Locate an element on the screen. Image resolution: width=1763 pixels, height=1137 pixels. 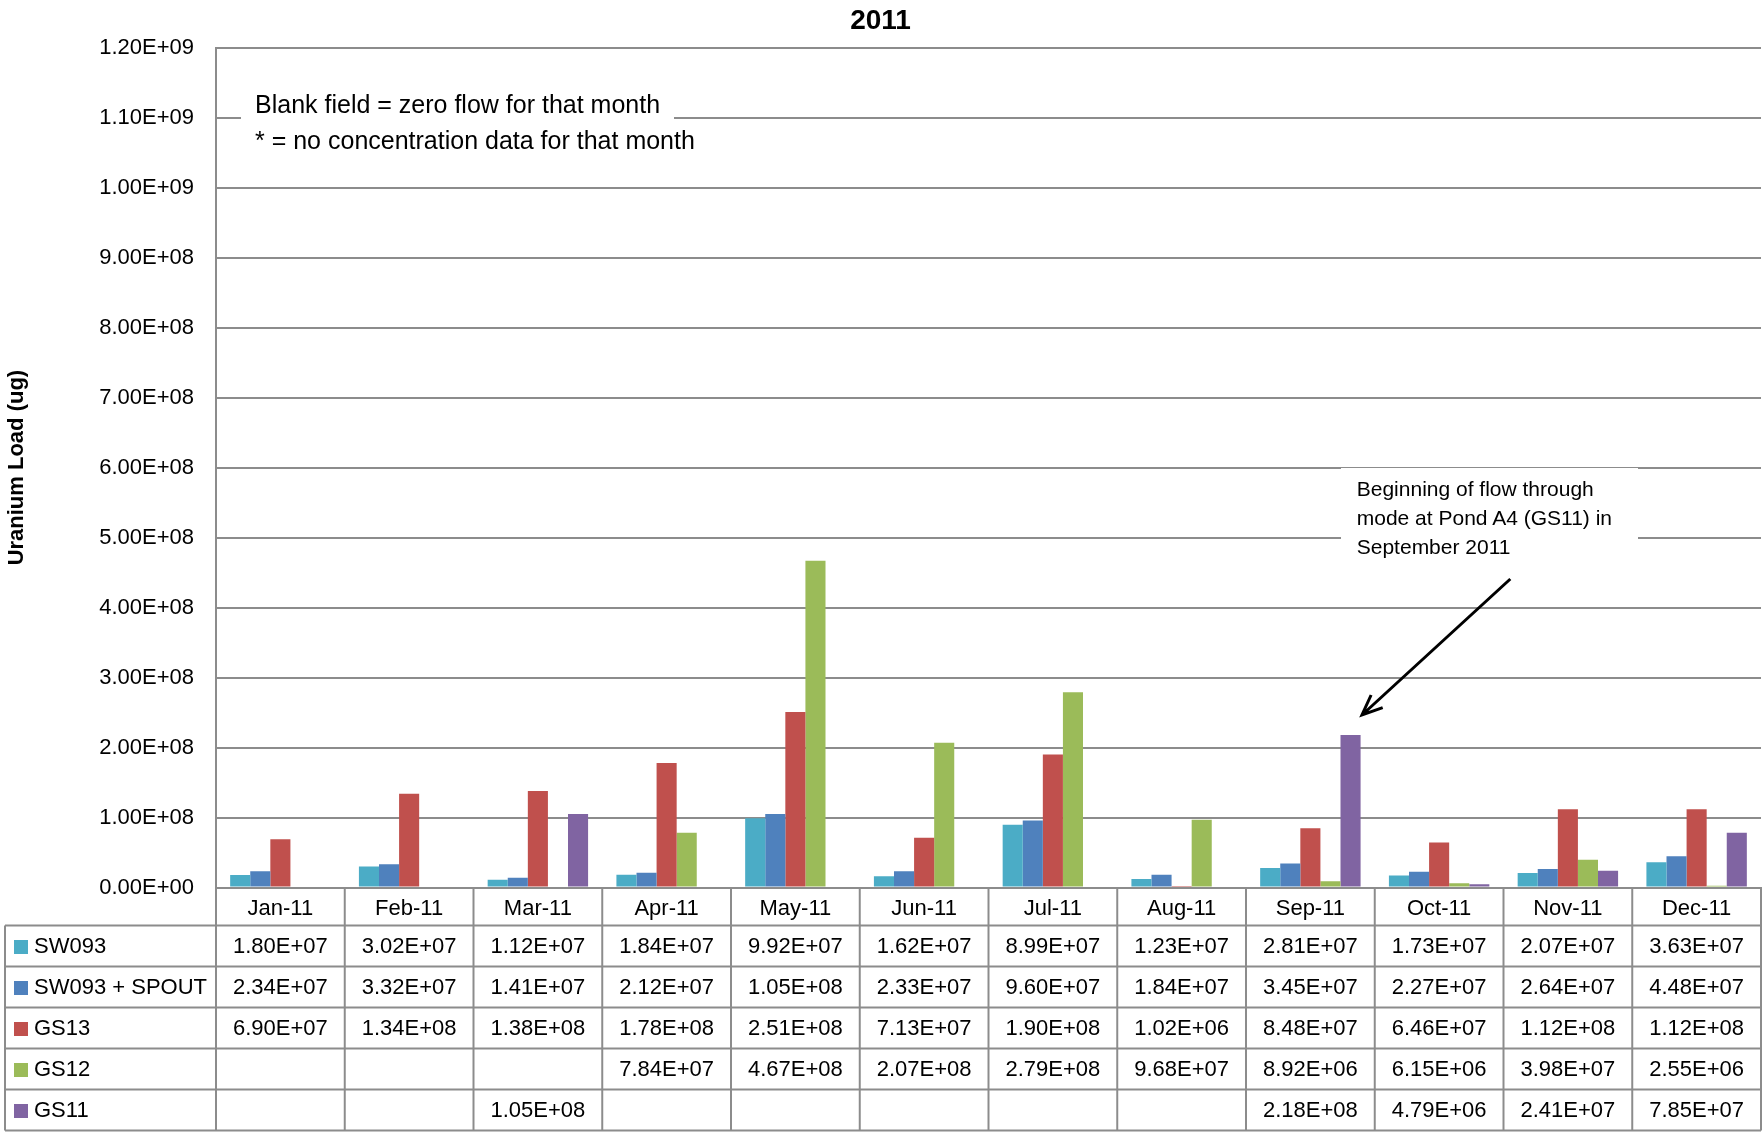
y-tick-label: 1.20E+09 is located at coordinates (146, 46).